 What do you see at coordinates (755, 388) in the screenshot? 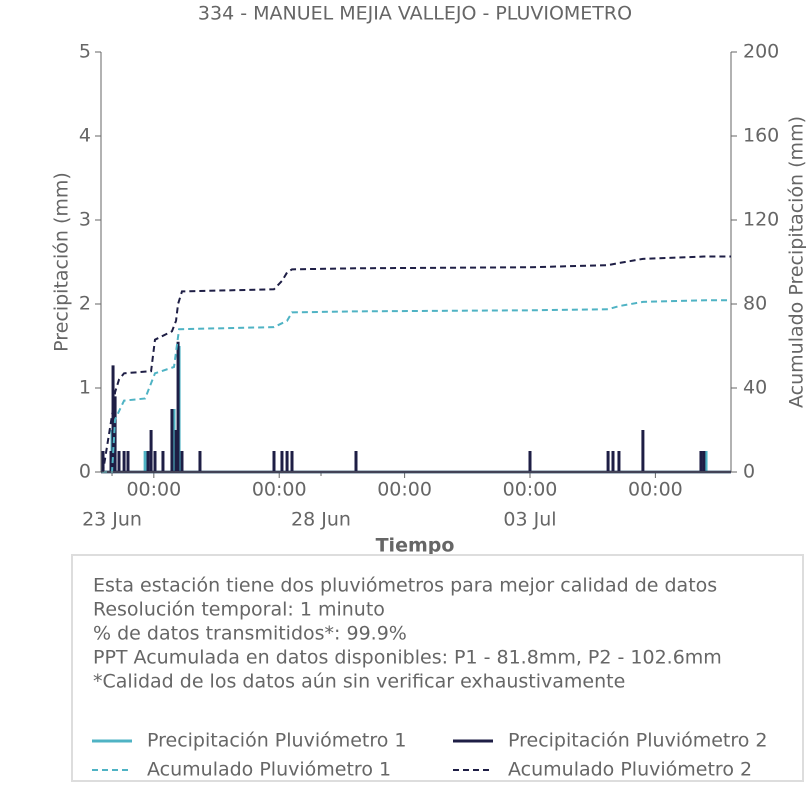
I see `y2-tick-label: 40` at bounding box center [755, 388].